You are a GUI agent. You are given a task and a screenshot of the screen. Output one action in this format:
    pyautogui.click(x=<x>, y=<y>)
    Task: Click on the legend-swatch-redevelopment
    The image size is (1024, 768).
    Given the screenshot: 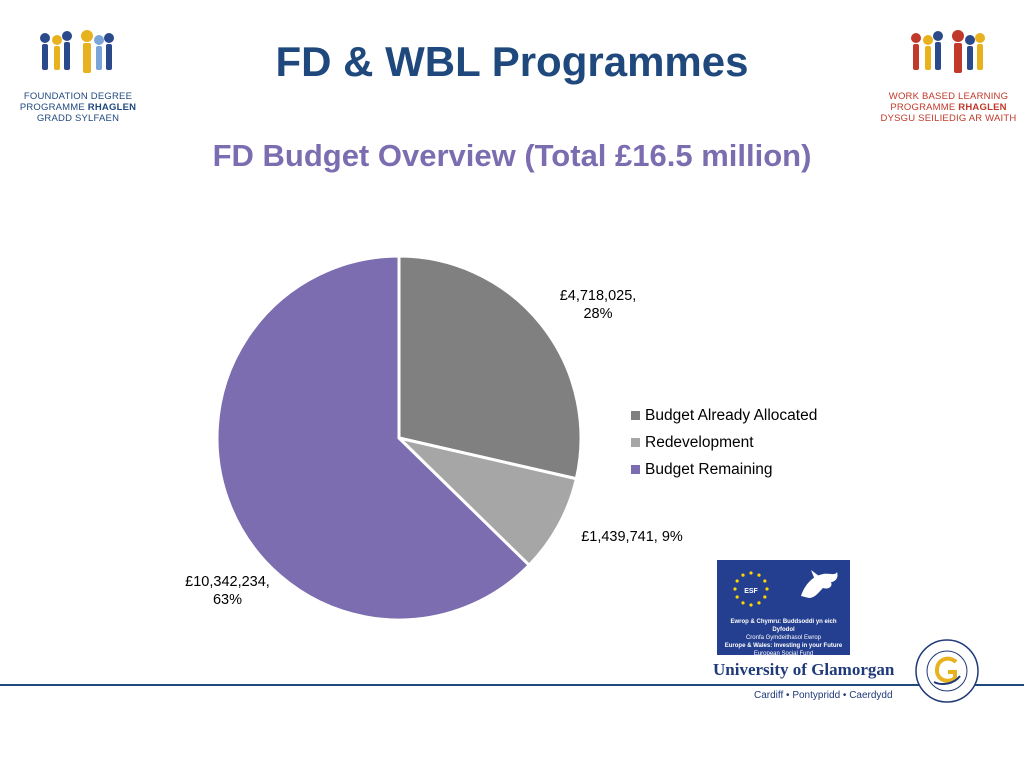 What is the action you would take?
    pyautogui.click(x=635, y=442)
    